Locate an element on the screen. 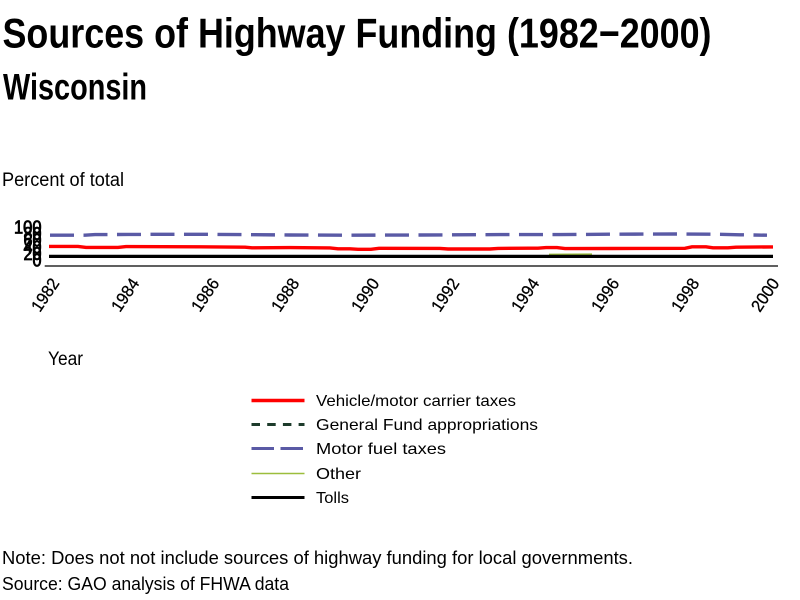 Image resolution: width=800 pixels, height=600 pixels. svg-text: 40 is located at coordinates (33, 247).